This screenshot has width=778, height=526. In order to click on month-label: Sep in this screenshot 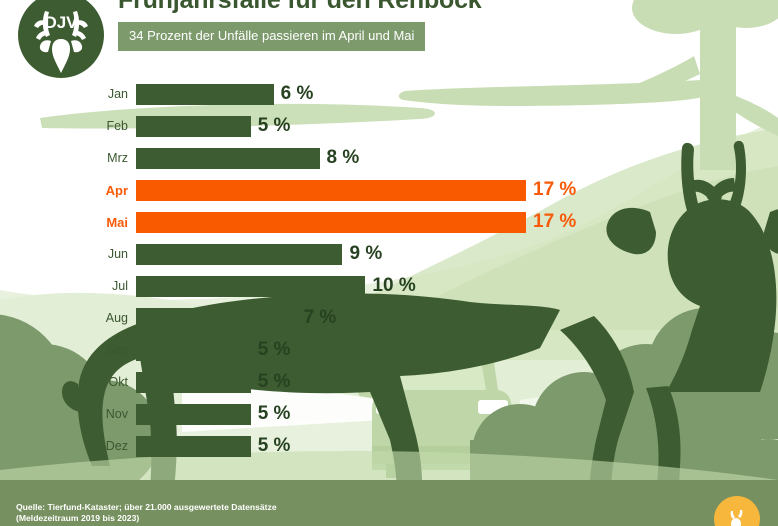, I will do `click(116, 350)`.